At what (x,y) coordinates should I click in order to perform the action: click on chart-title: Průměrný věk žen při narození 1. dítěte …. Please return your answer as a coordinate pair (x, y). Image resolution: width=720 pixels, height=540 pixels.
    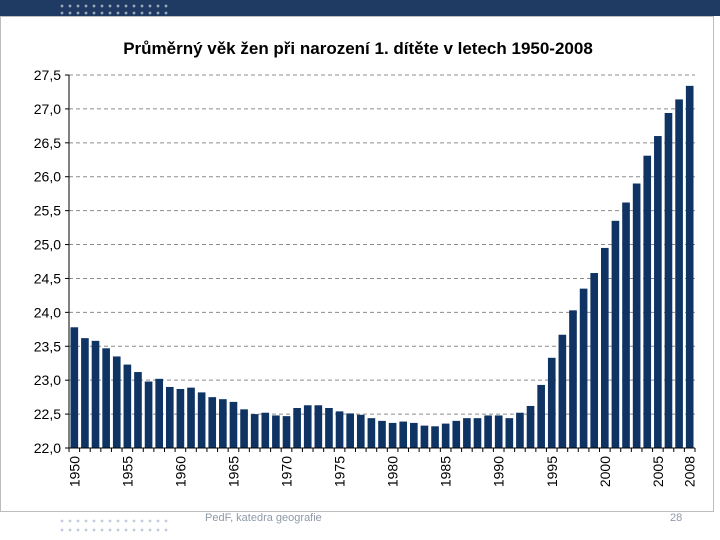
    Looking at the image, I should click on (358, 48).